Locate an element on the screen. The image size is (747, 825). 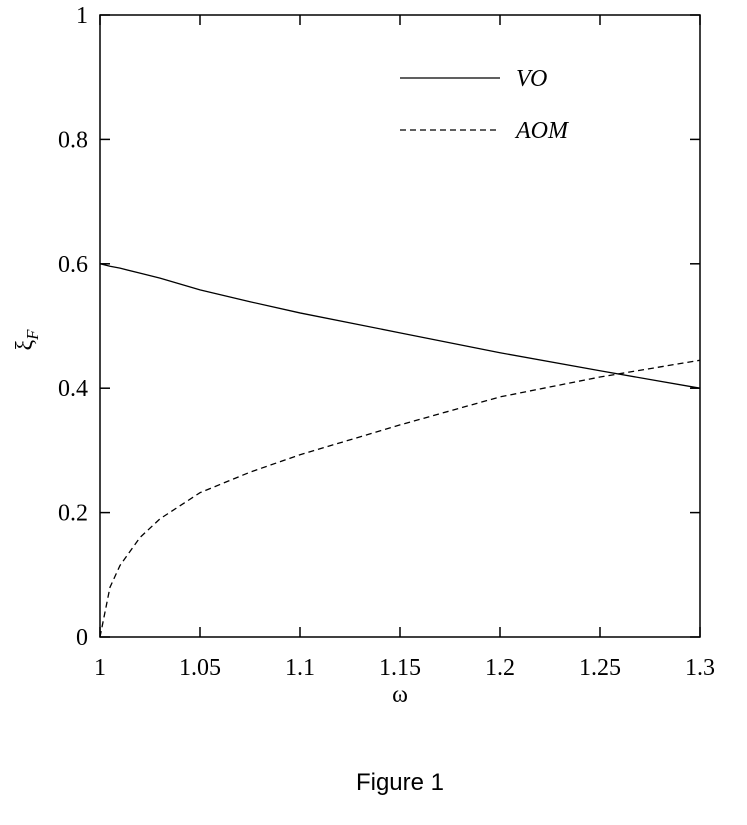
x-tick-label: 1 is located at coordinates (100, 668).